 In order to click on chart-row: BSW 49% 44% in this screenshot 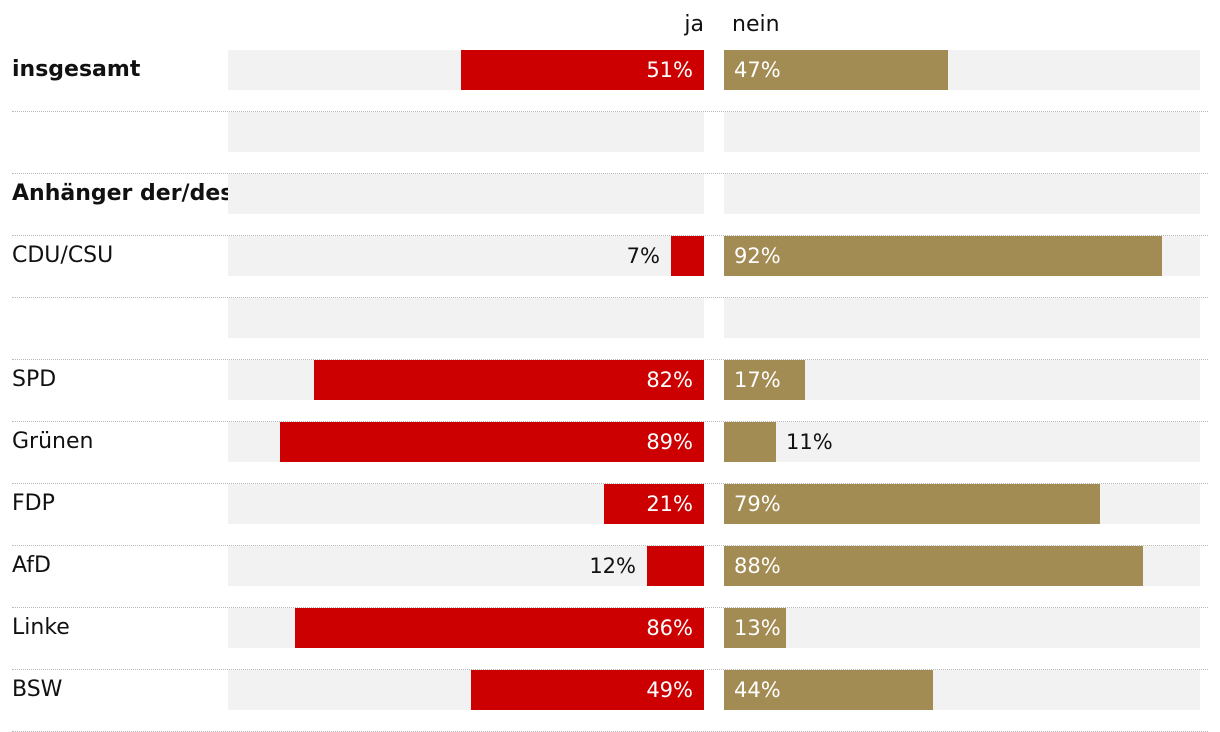, I will do `click(610, 701)`.